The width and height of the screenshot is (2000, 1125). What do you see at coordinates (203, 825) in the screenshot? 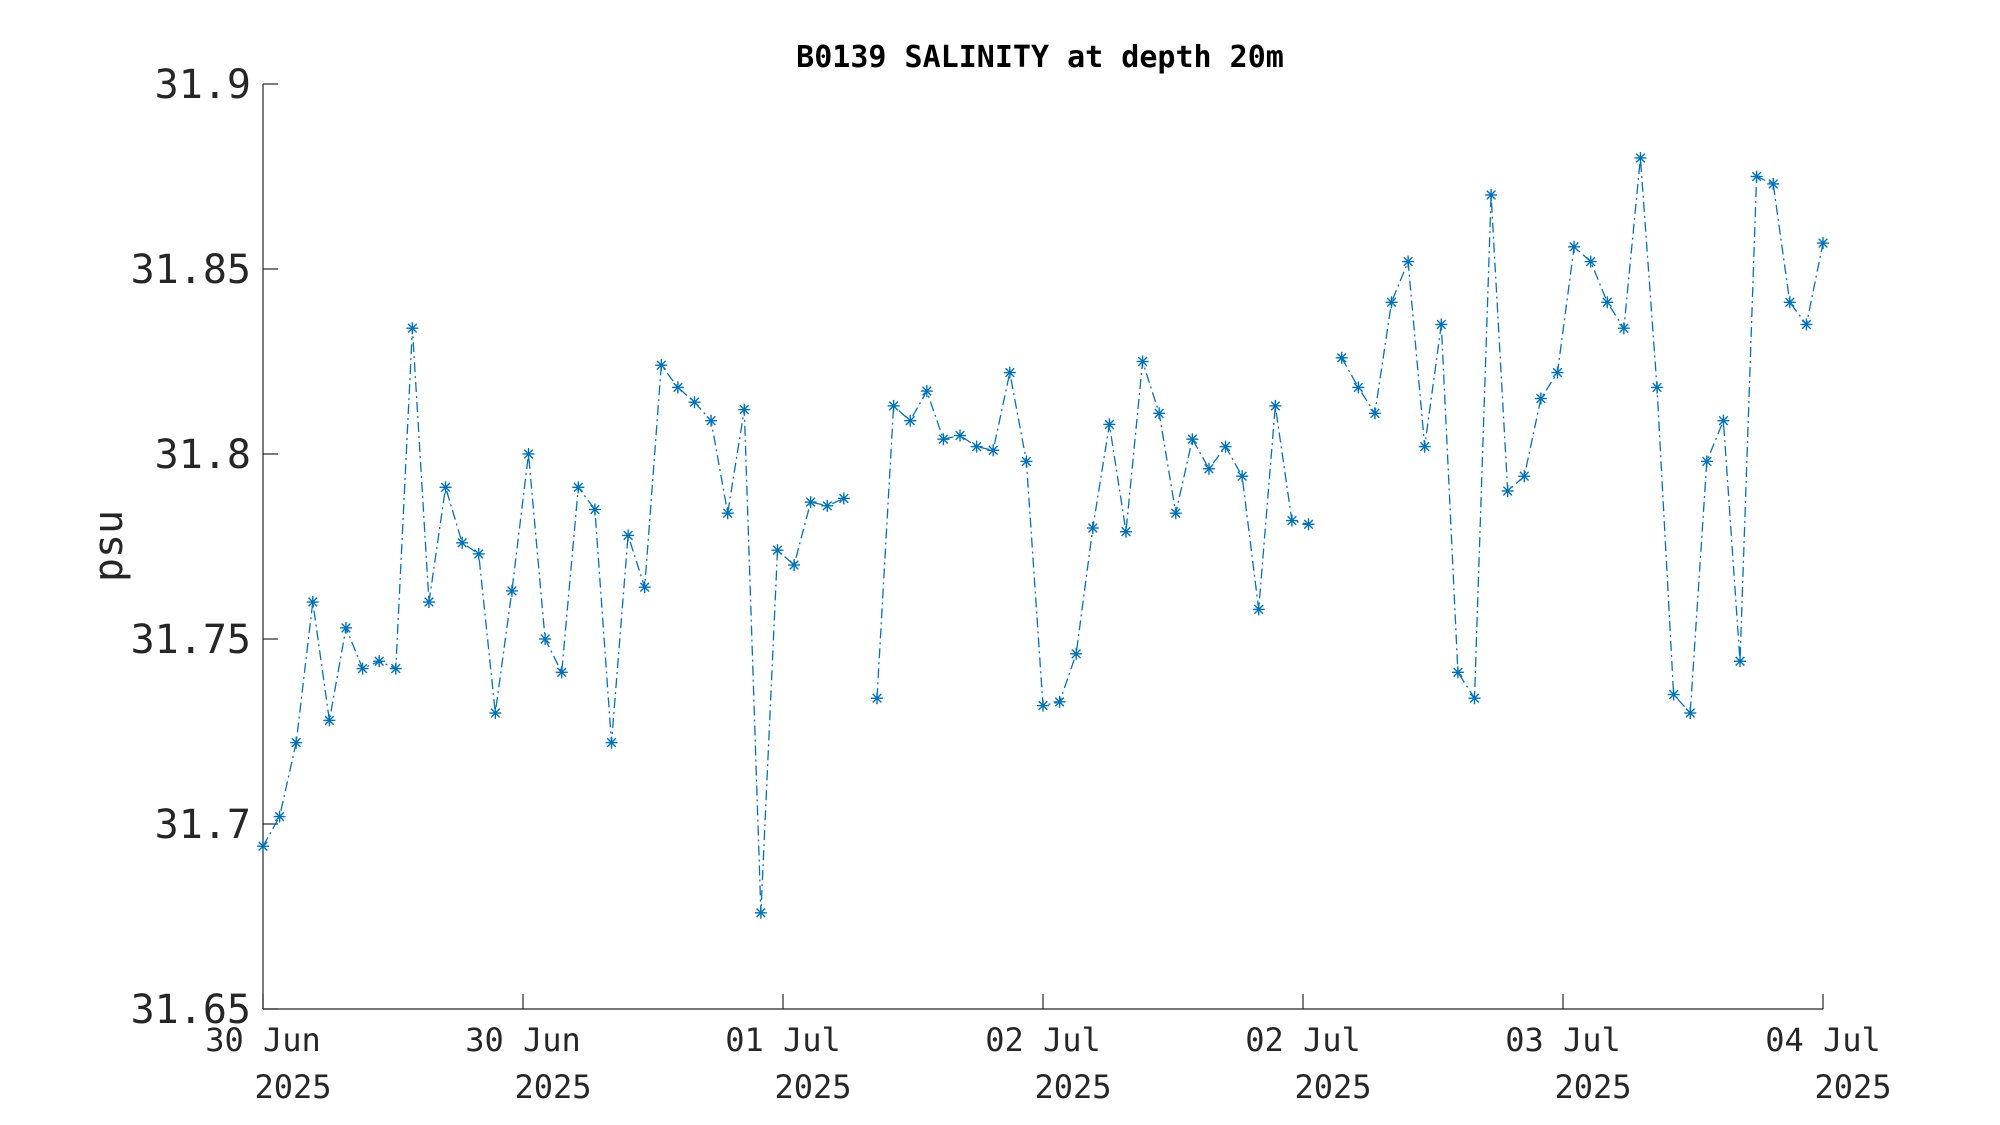
I see `y-tick-label: 31.7` at bounding box center [203, 825].